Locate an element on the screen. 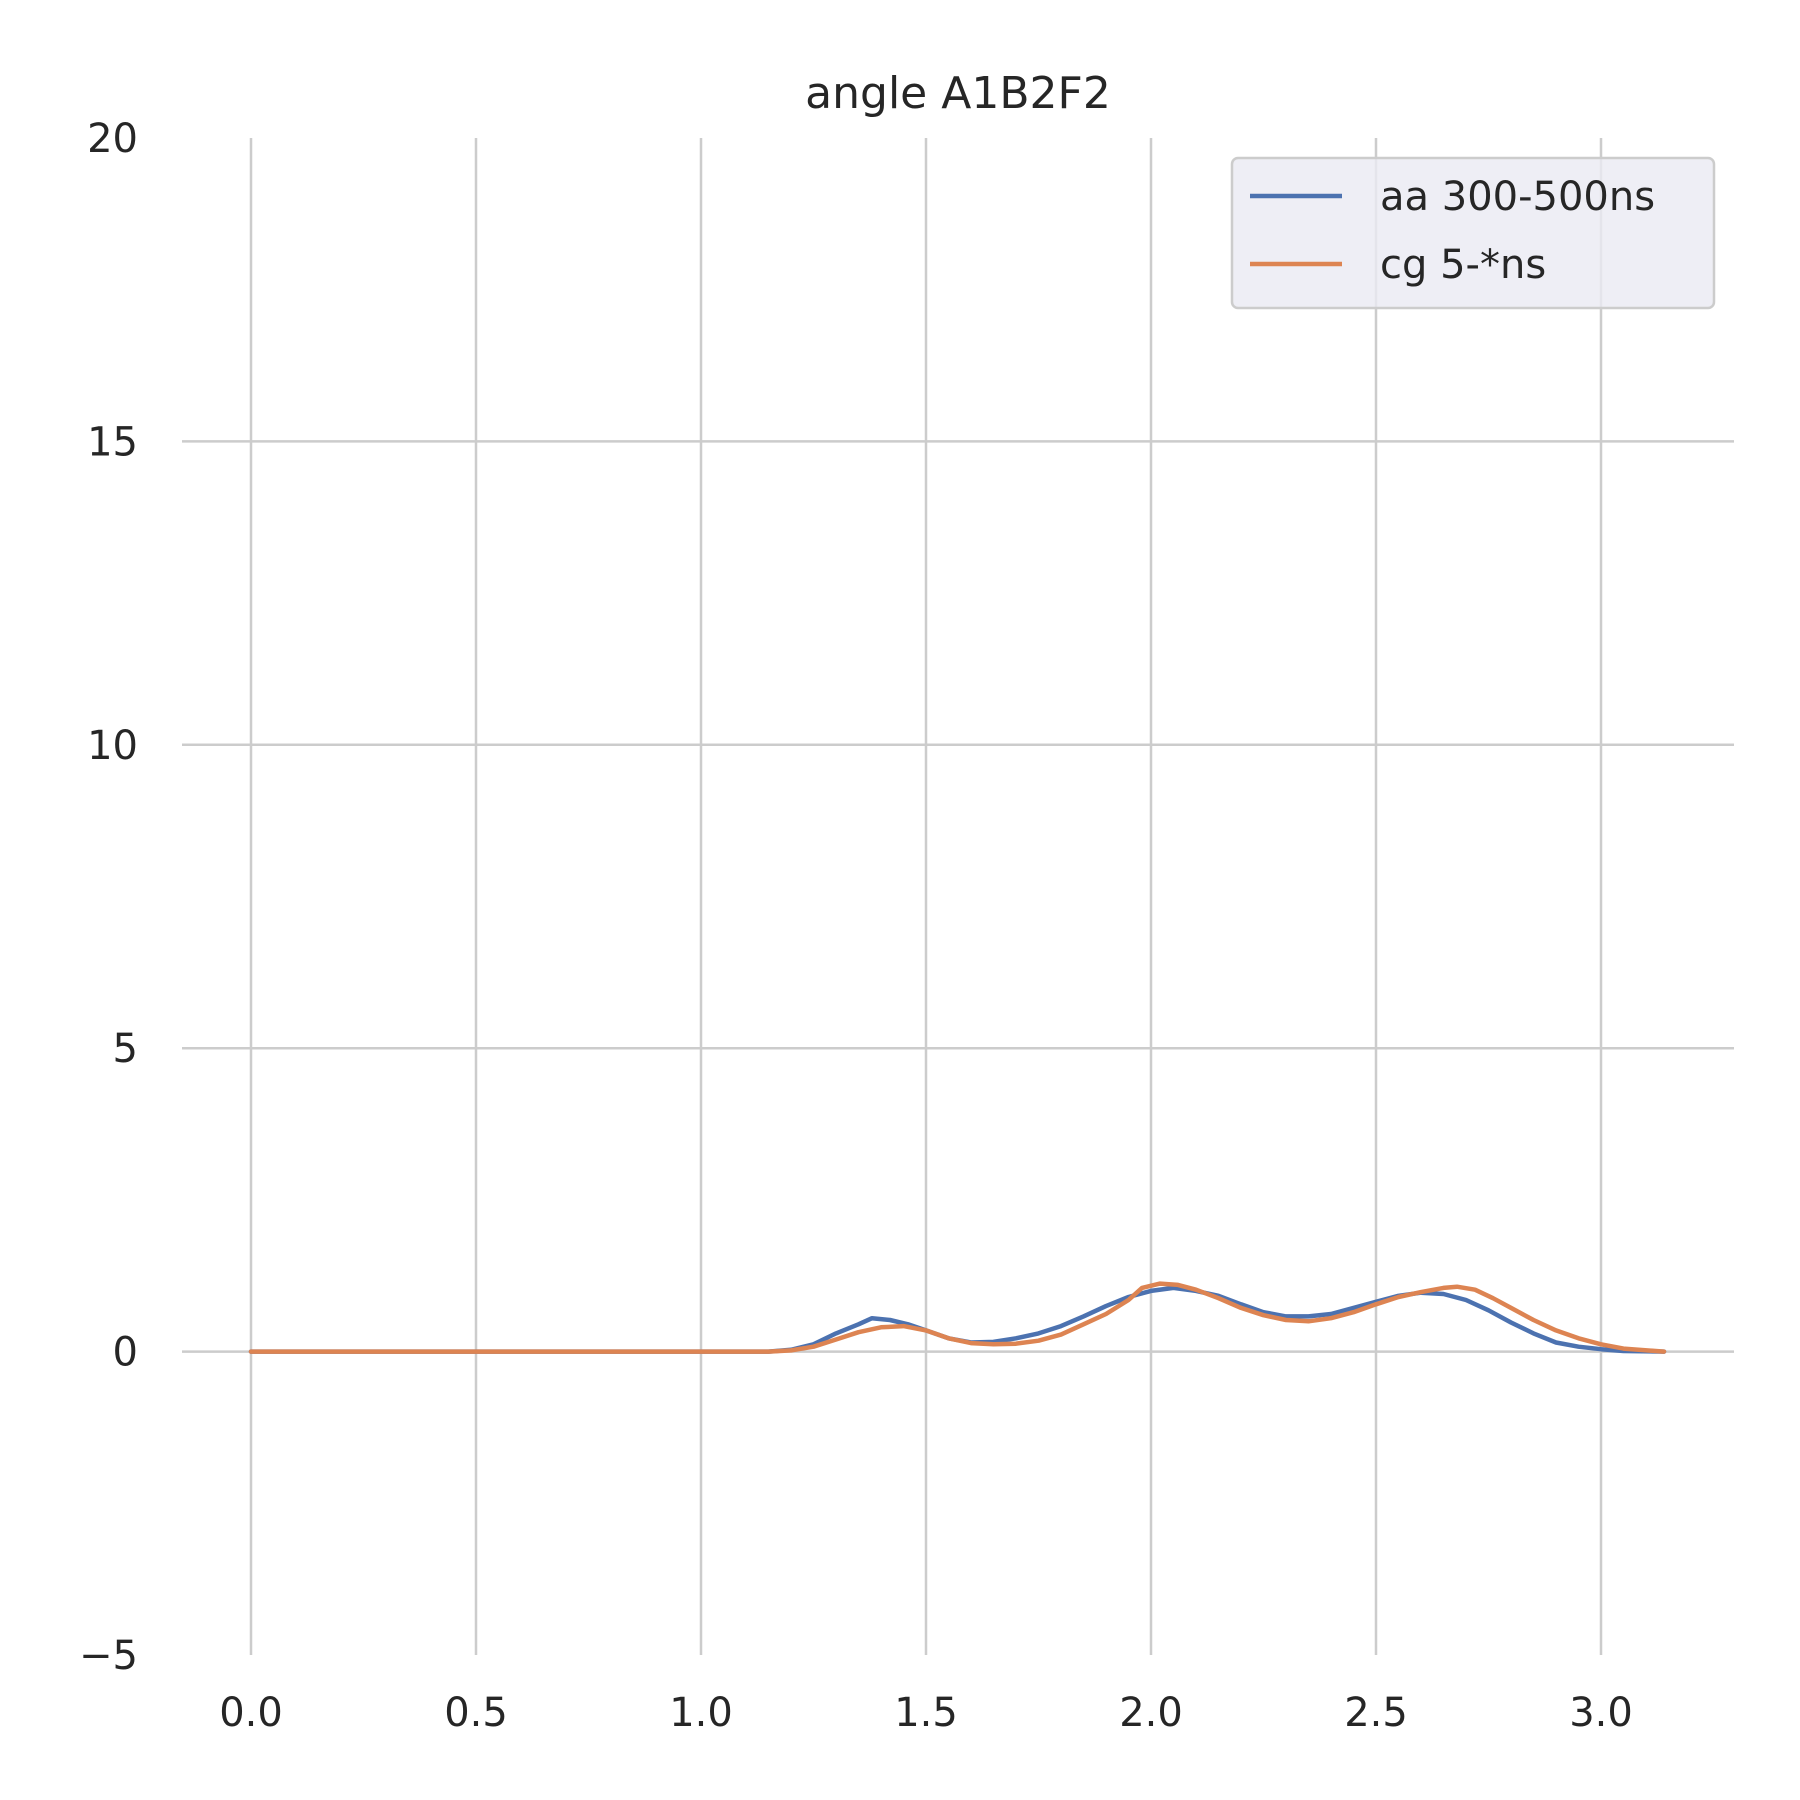 The image size is (1800, 1800). x-tick-label: 0.0 is located at coordinates (251, 1713).